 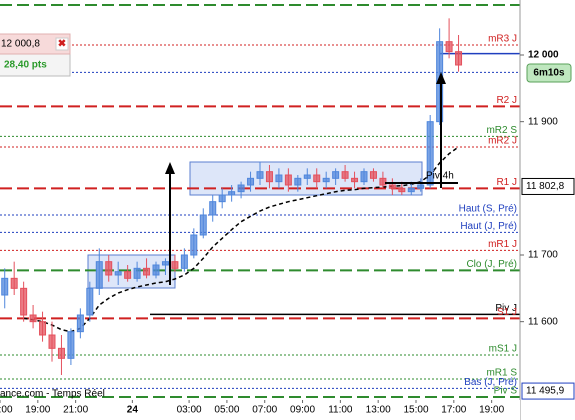 I want to click on level-label: mR2 S, so click(x=501, y=130).